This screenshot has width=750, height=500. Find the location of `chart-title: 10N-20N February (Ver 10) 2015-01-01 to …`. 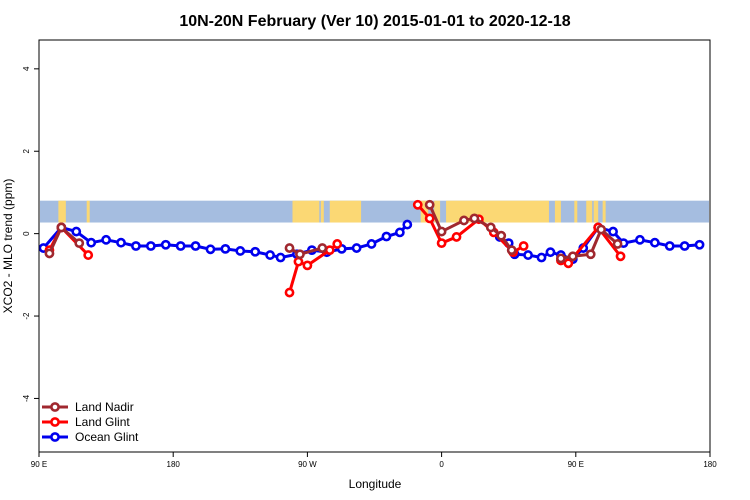

chart-title: 10N-20N February (Ver 10) 2015-01-01 to … is located at coordinates (374, 21).